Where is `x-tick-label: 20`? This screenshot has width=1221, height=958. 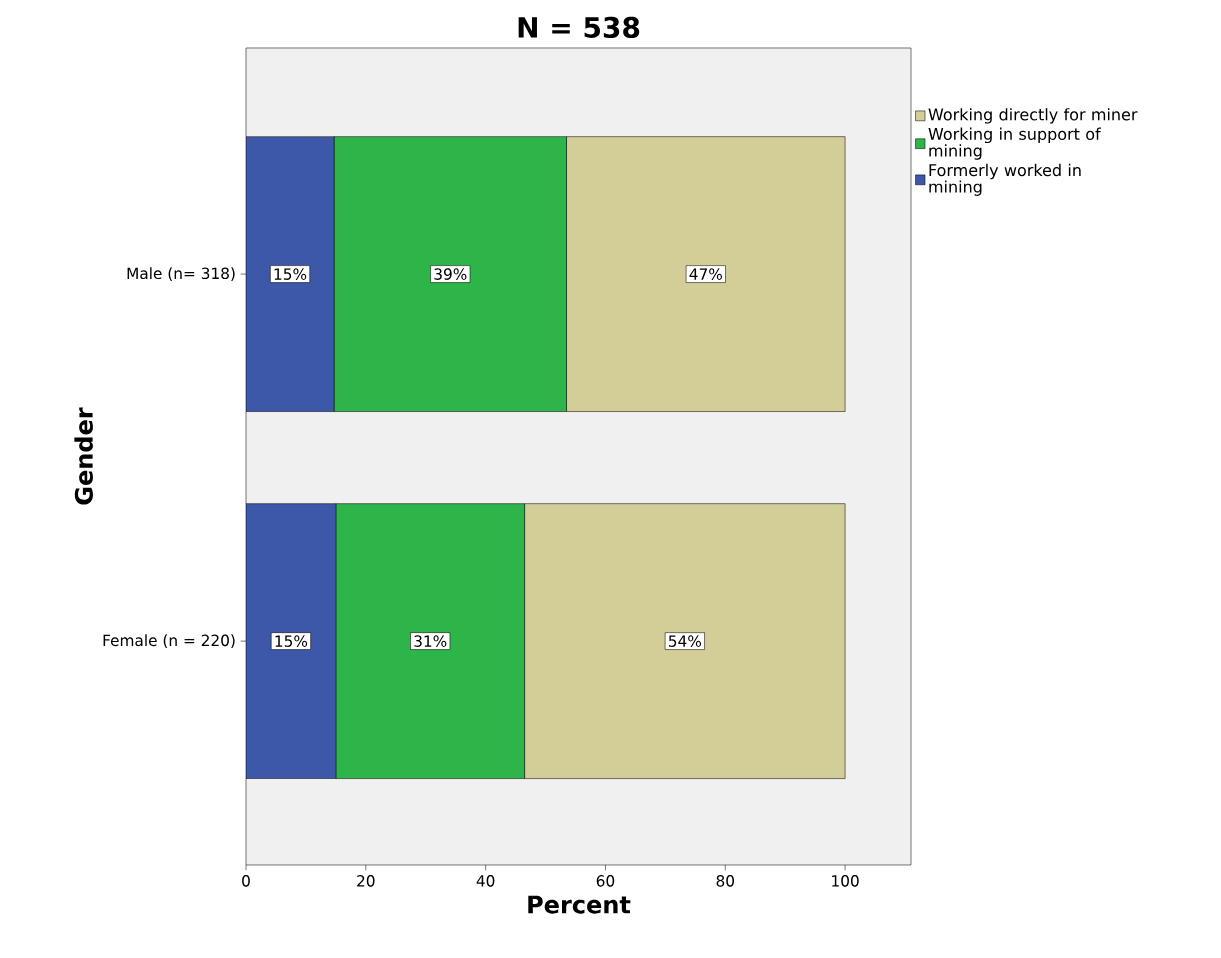 x-tick-label: 20 is located at coordinates (366, 881).